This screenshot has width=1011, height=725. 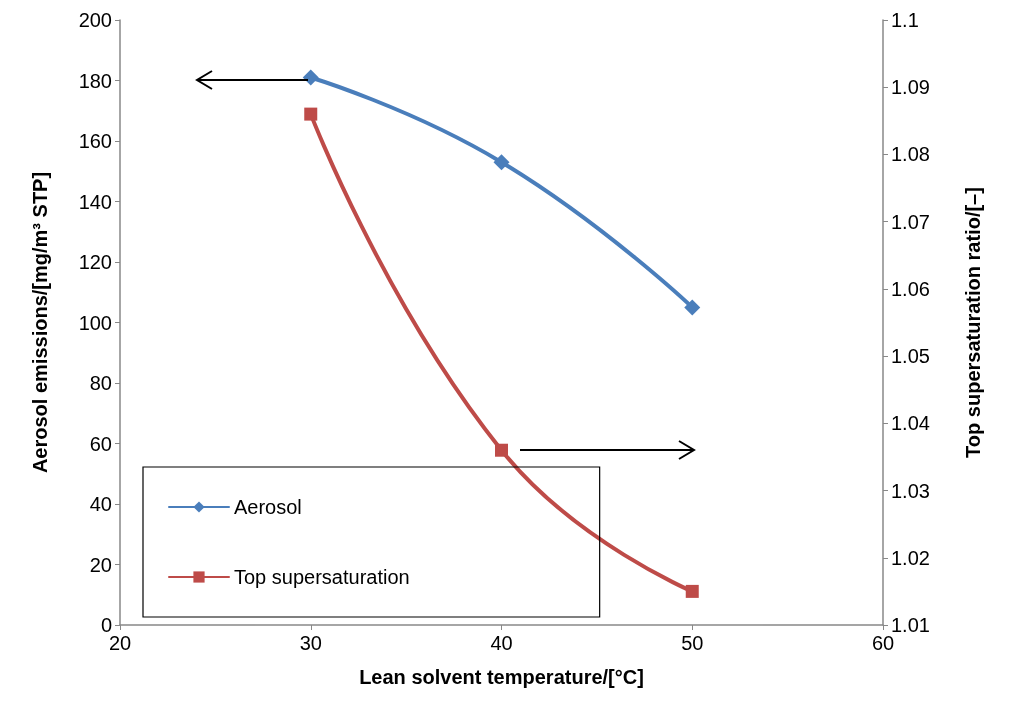 What do you see at coordinates (501, 643) in the screenshot?
I see `x-tick-label: 40` at bounding box center [501, 643].